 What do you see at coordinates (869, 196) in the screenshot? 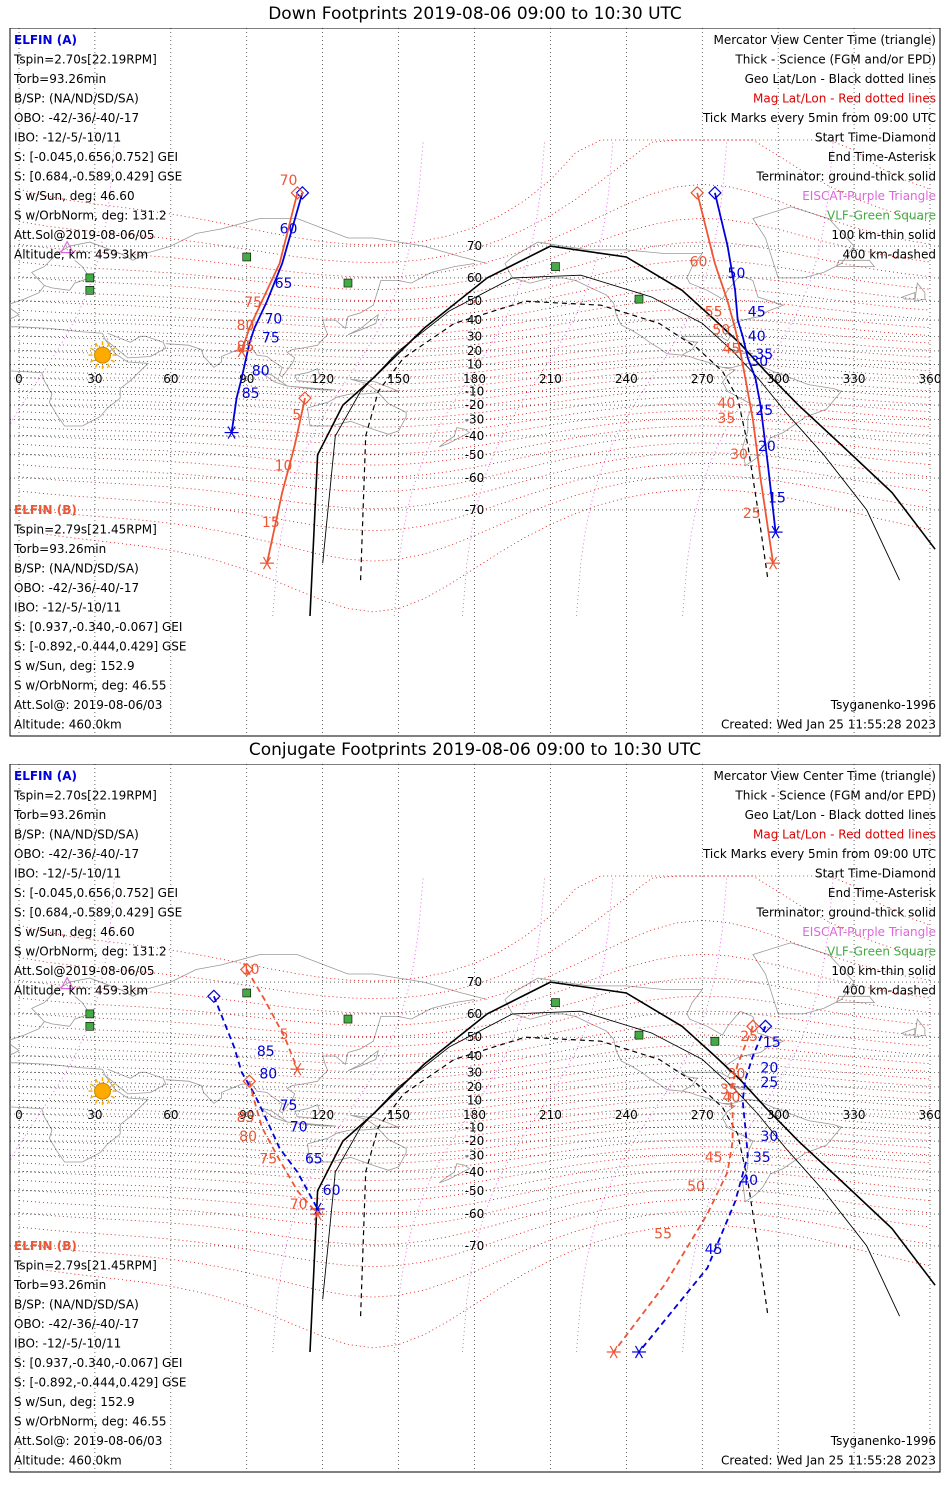
I see `legend-entry: EISCAT-Purple Triangle` at bounding box center [869, 196].